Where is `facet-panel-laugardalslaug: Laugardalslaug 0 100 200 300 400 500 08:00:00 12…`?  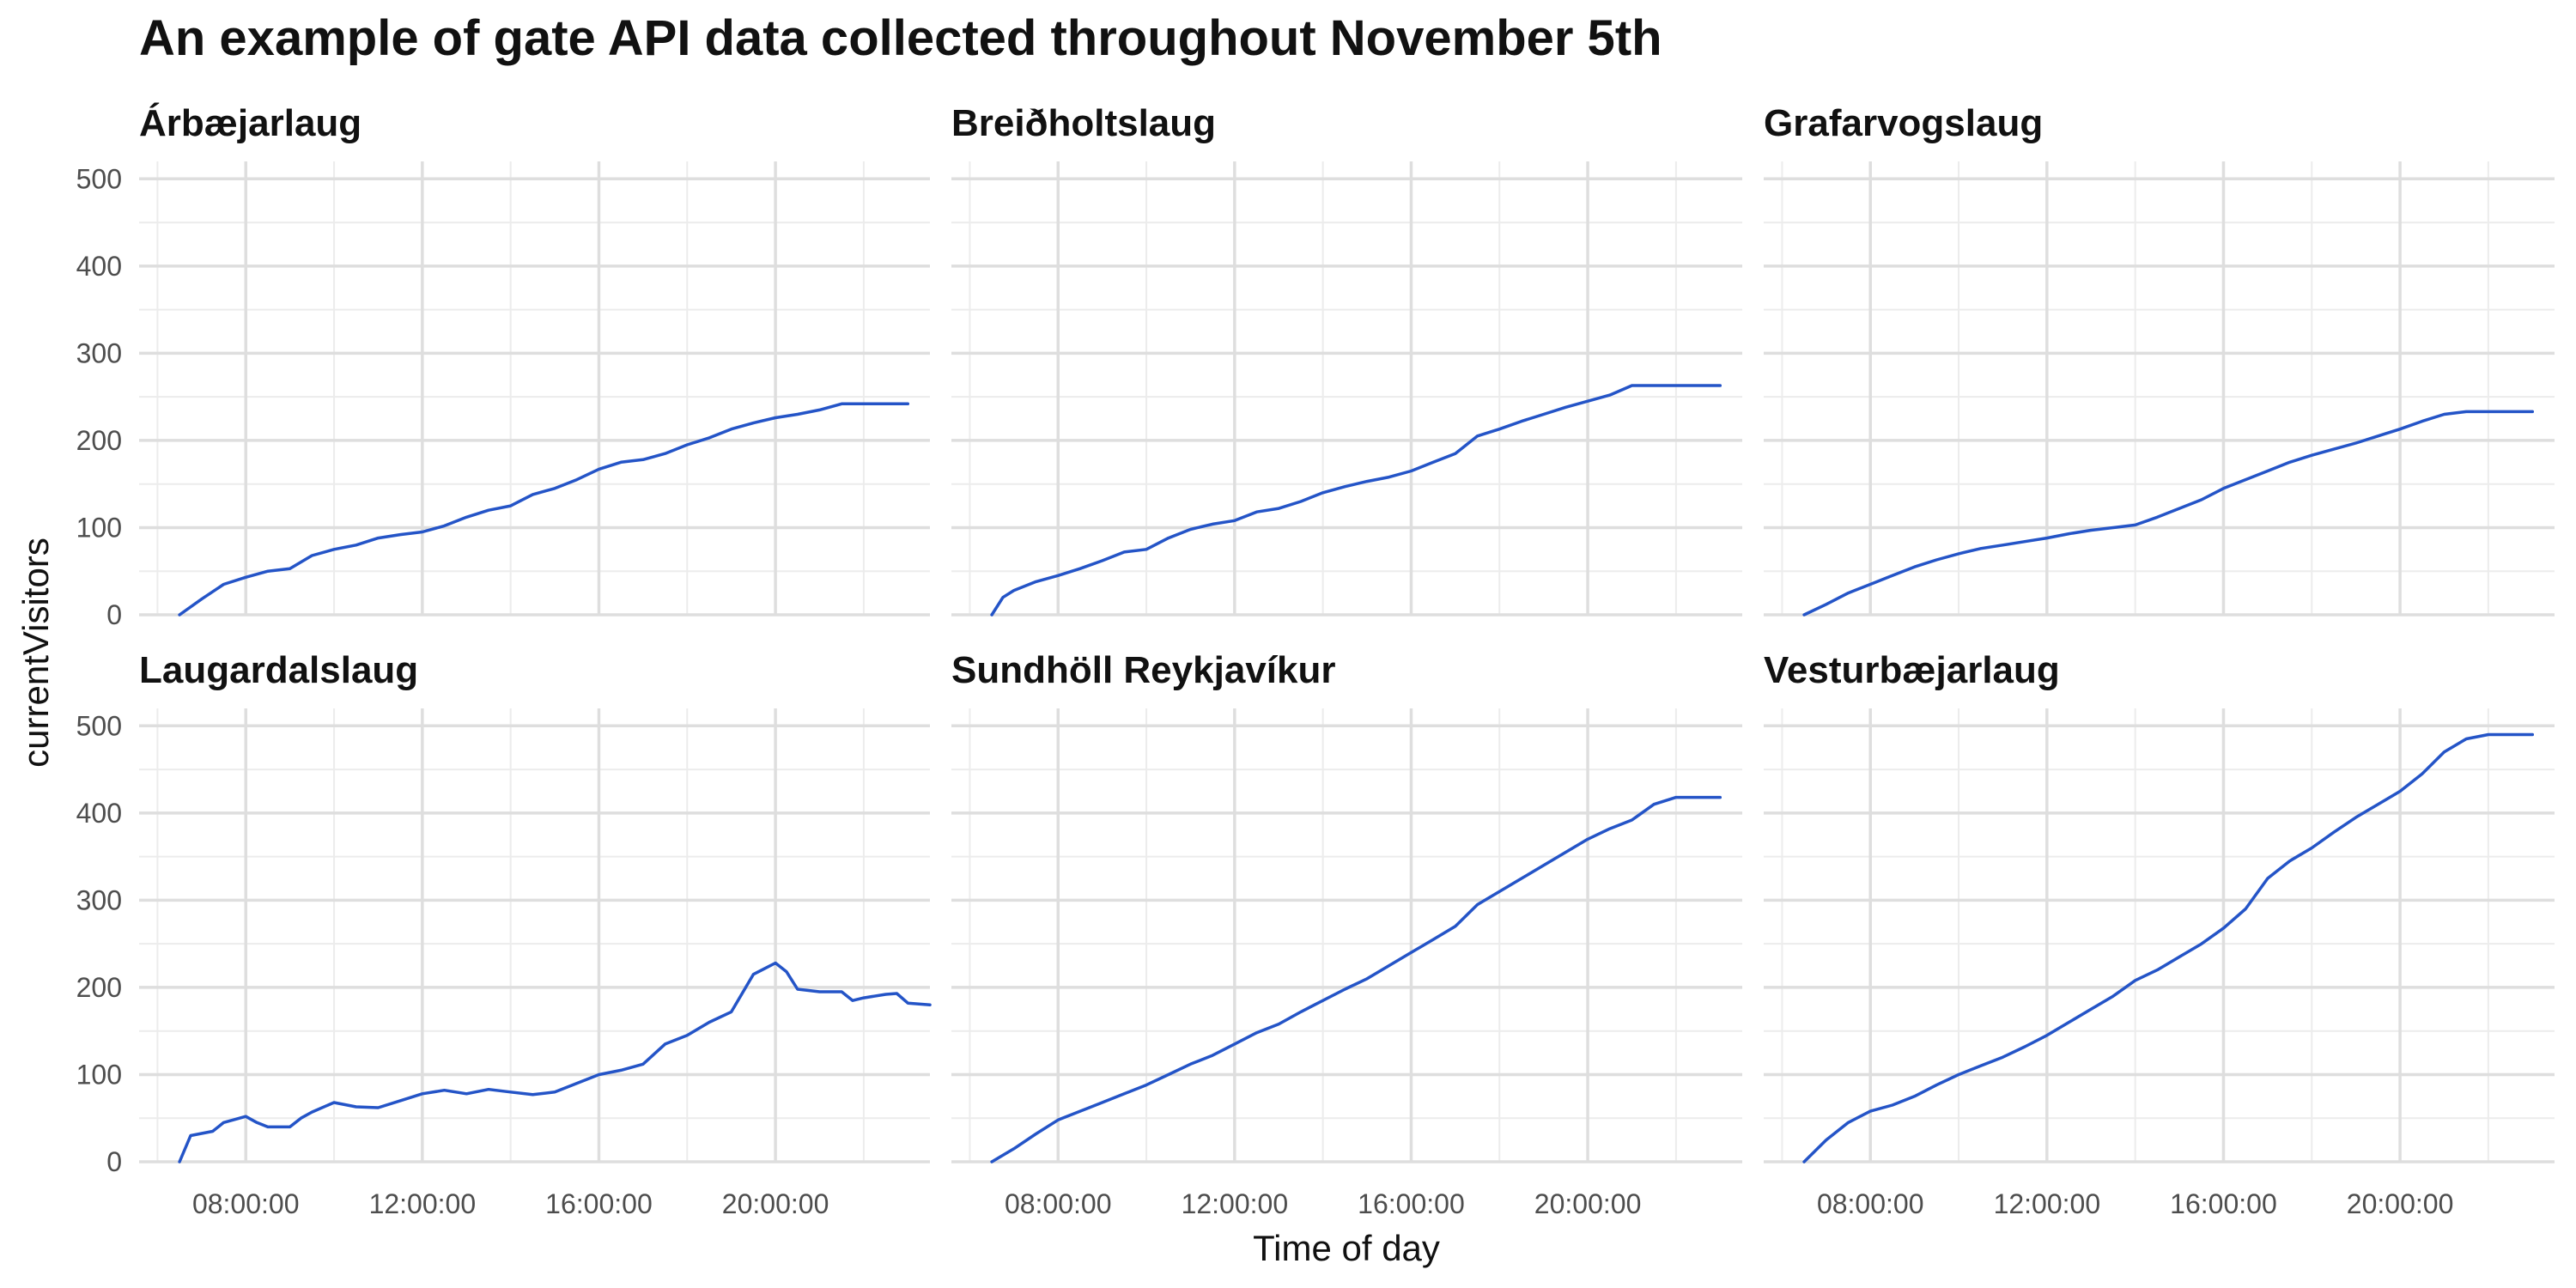 facet-panel-laugardalslaug: Laugardalslaug 0 100 200 300 400 500 08:00:00 12… is located at coordinates (504, 934).